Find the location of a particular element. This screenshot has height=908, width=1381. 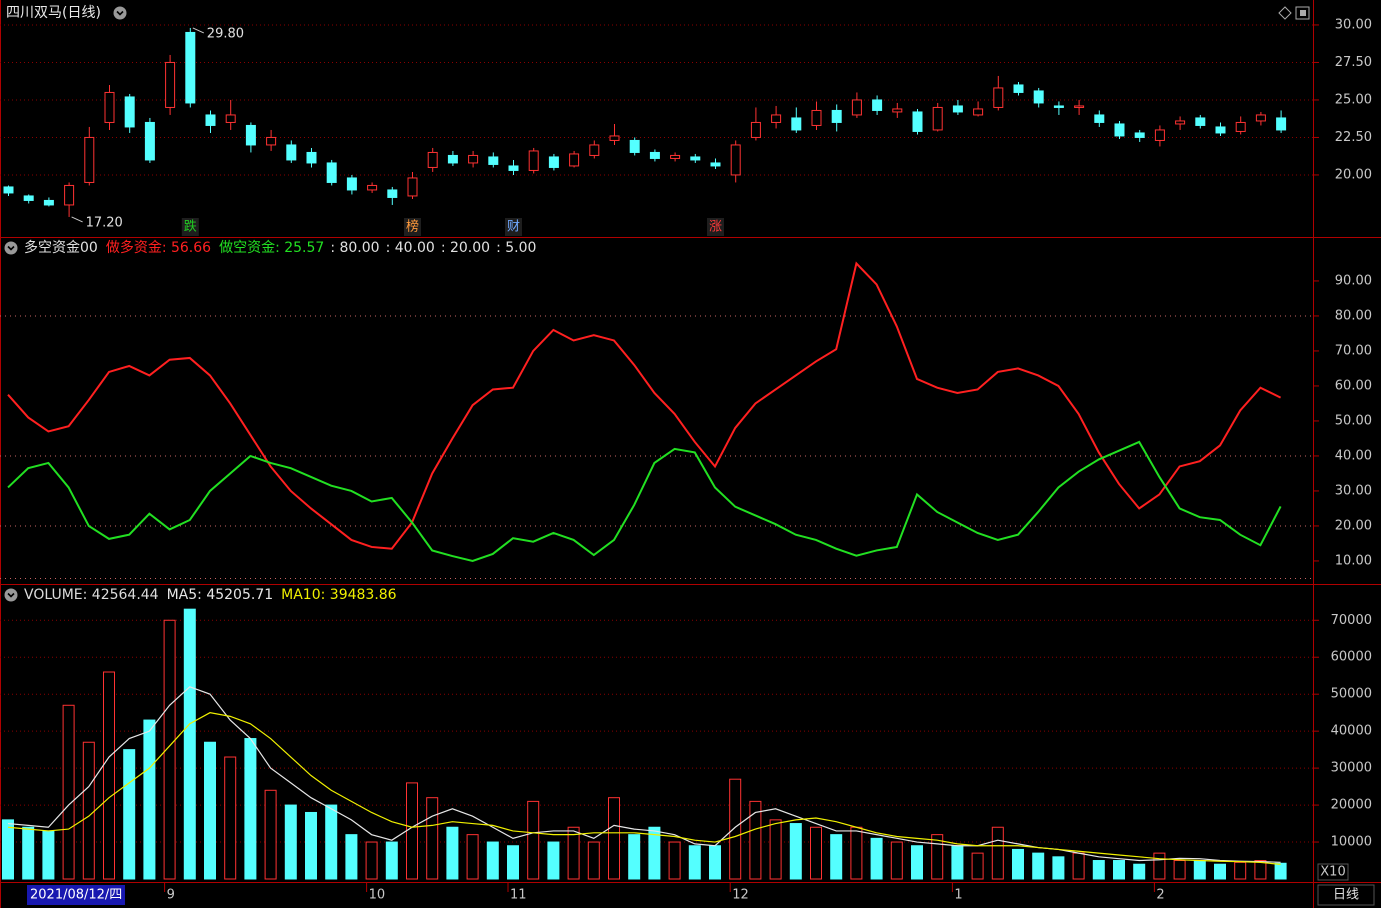

x-tick-label: 11 is located at coordinates (518, 895).